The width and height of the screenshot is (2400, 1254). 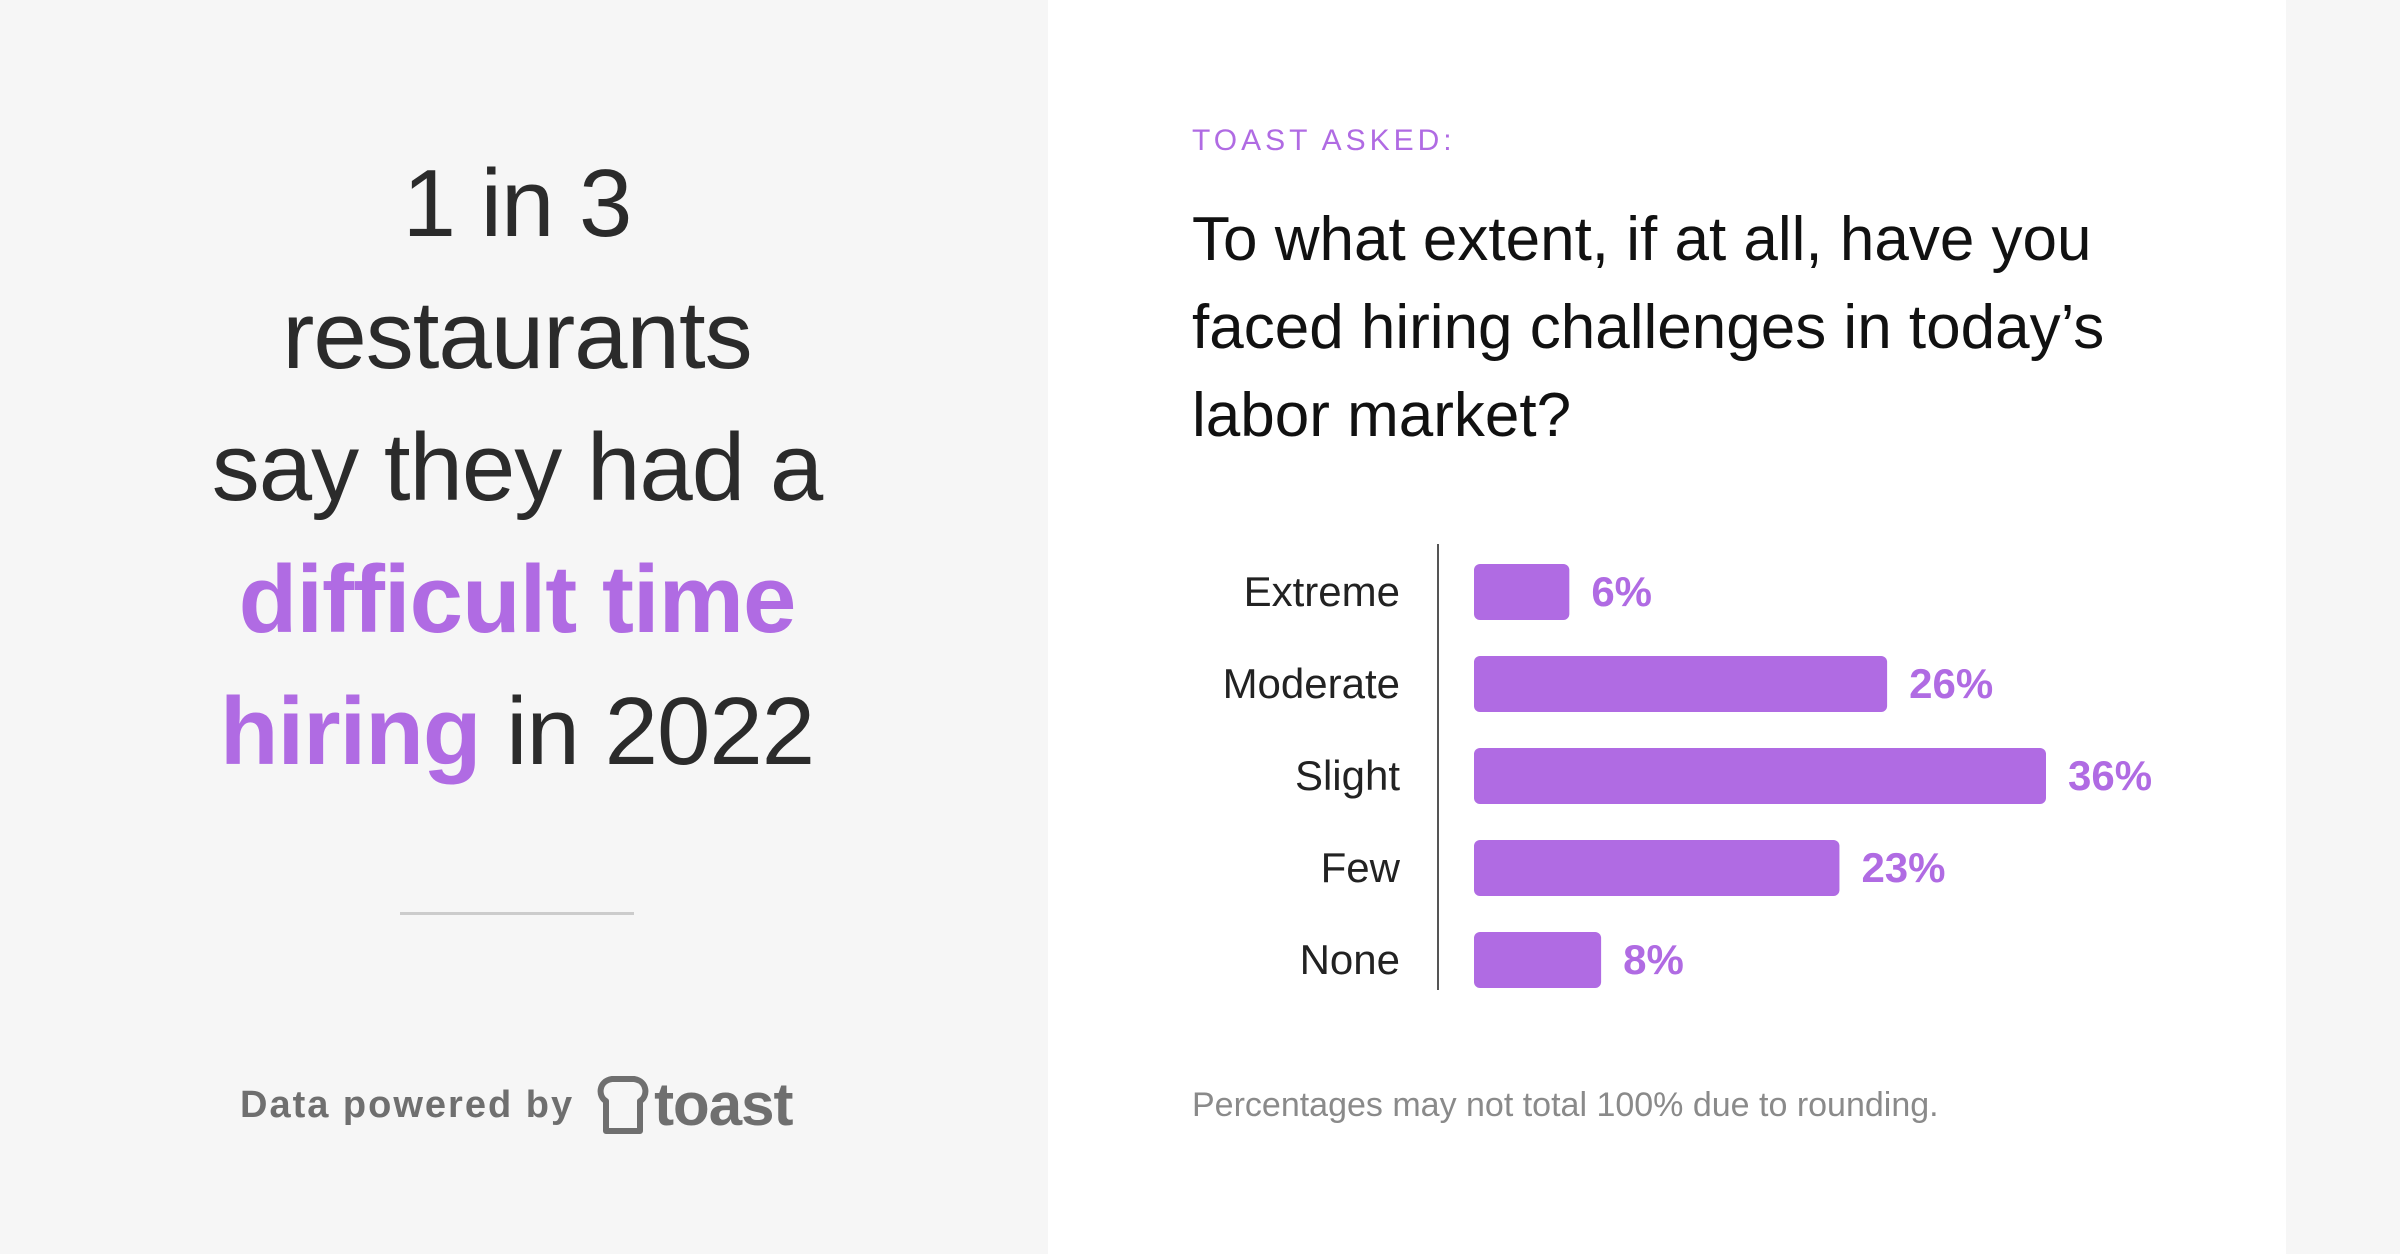 I want to click on value-label: 36%, so click(x=2110, y=775).